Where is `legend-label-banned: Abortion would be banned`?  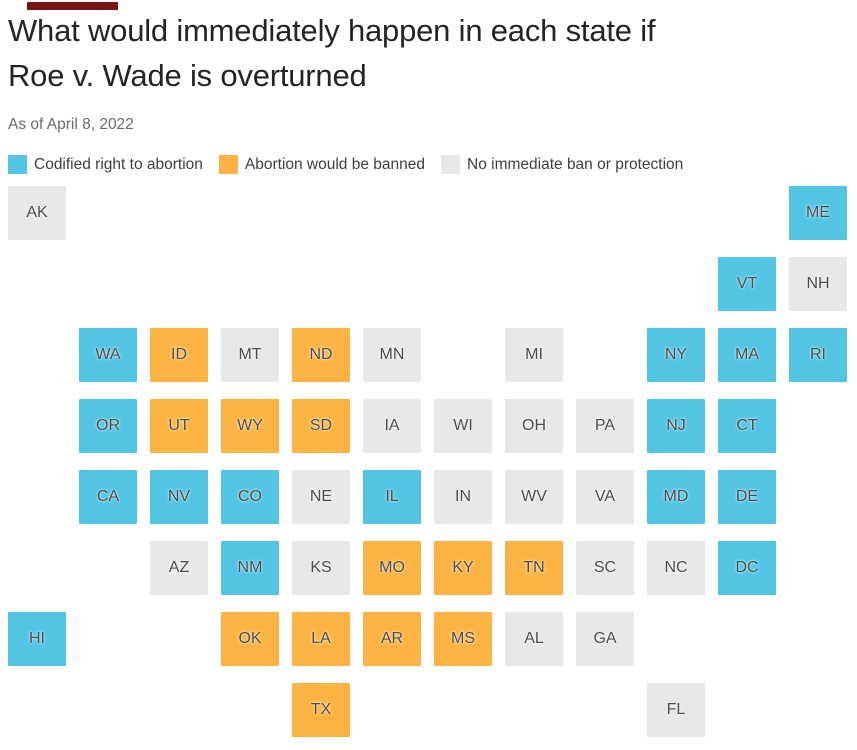 legend-label-banned: Abortion would be banned is located at coordinates (335, 164).